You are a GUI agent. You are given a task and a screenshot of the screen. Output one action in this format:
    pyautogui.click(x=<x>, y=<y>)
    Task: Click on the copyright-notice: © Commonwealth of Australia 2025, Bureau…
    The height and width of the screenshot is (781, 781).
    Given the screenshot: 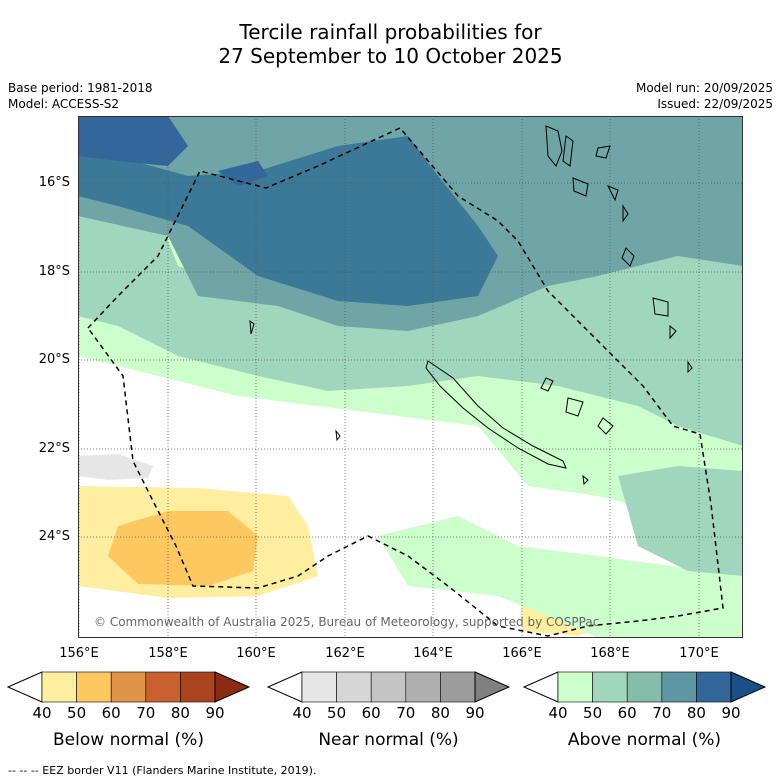 What is the action you would take?
    pyautogui.click(x=347, y=622)
    